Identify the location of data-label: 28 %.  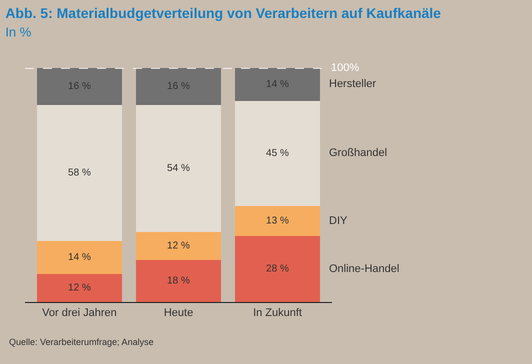
(277, 269).